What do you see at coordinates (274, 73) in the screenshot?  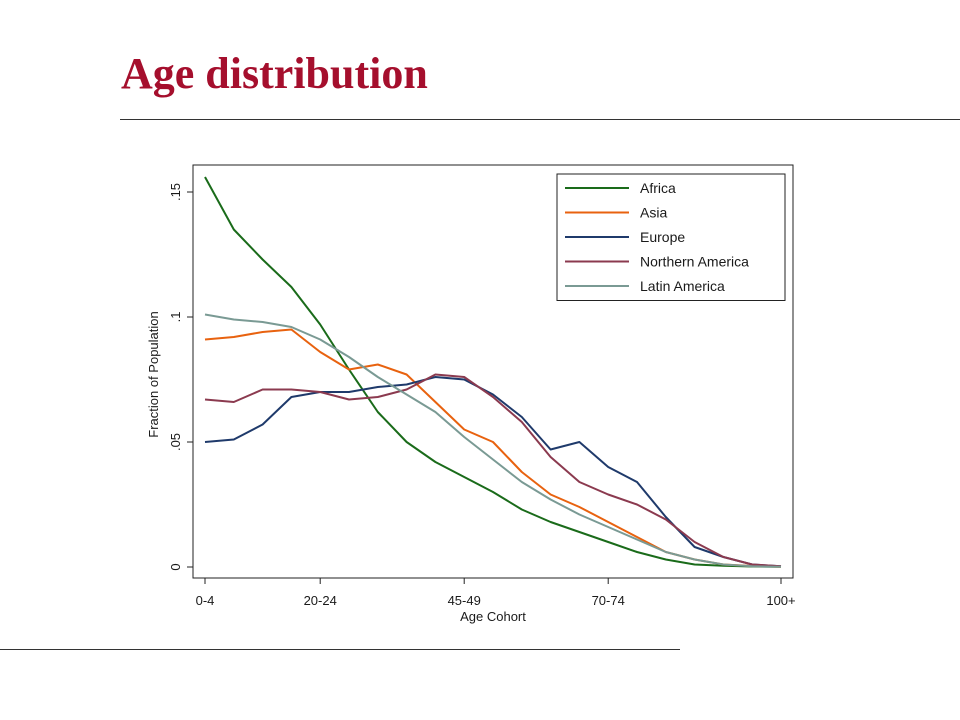 I see `slide-title: Age distribution` at bounding box center [274, 73].